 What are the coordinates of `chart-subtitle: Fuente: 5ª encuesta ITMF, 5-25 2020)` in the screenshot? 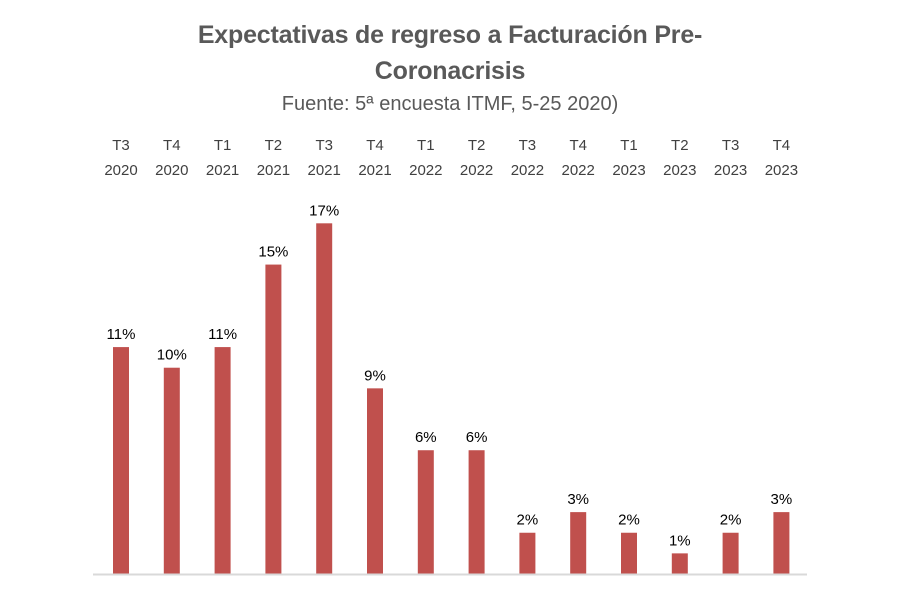 It's located at (450, 104).